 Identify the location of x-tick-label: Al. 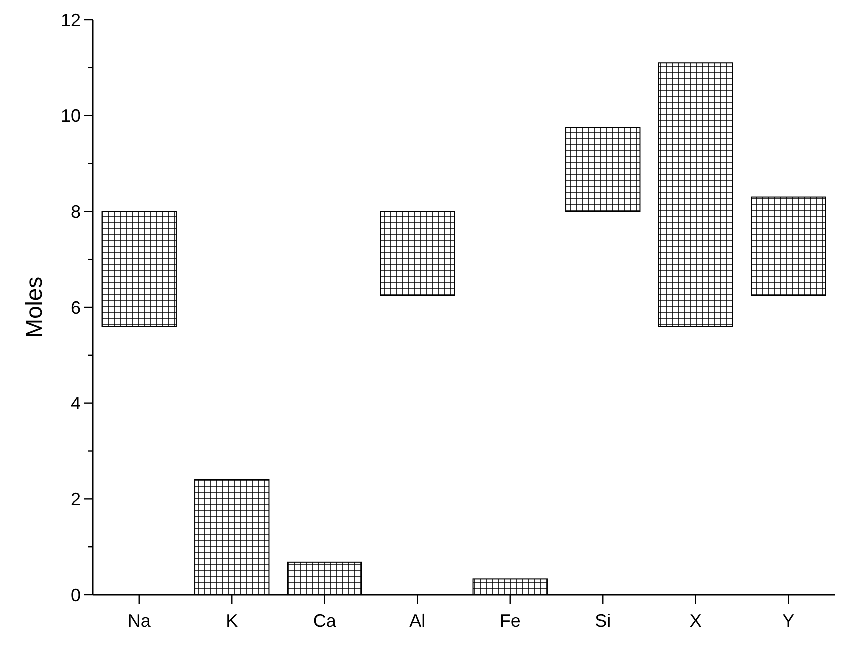
(418, 621).